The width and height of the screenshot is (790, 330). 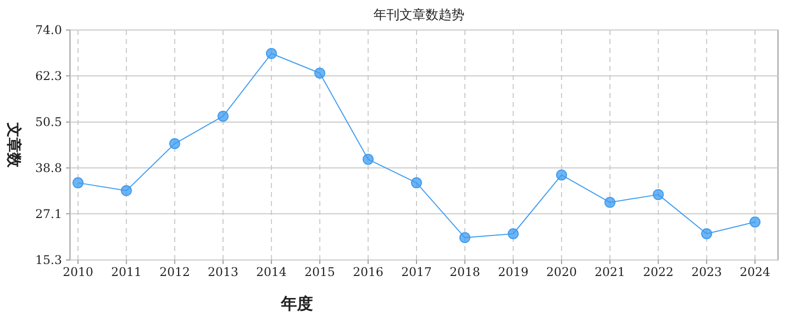 I want to click on x-tick-label: 2013, so click(x=223, y=272).